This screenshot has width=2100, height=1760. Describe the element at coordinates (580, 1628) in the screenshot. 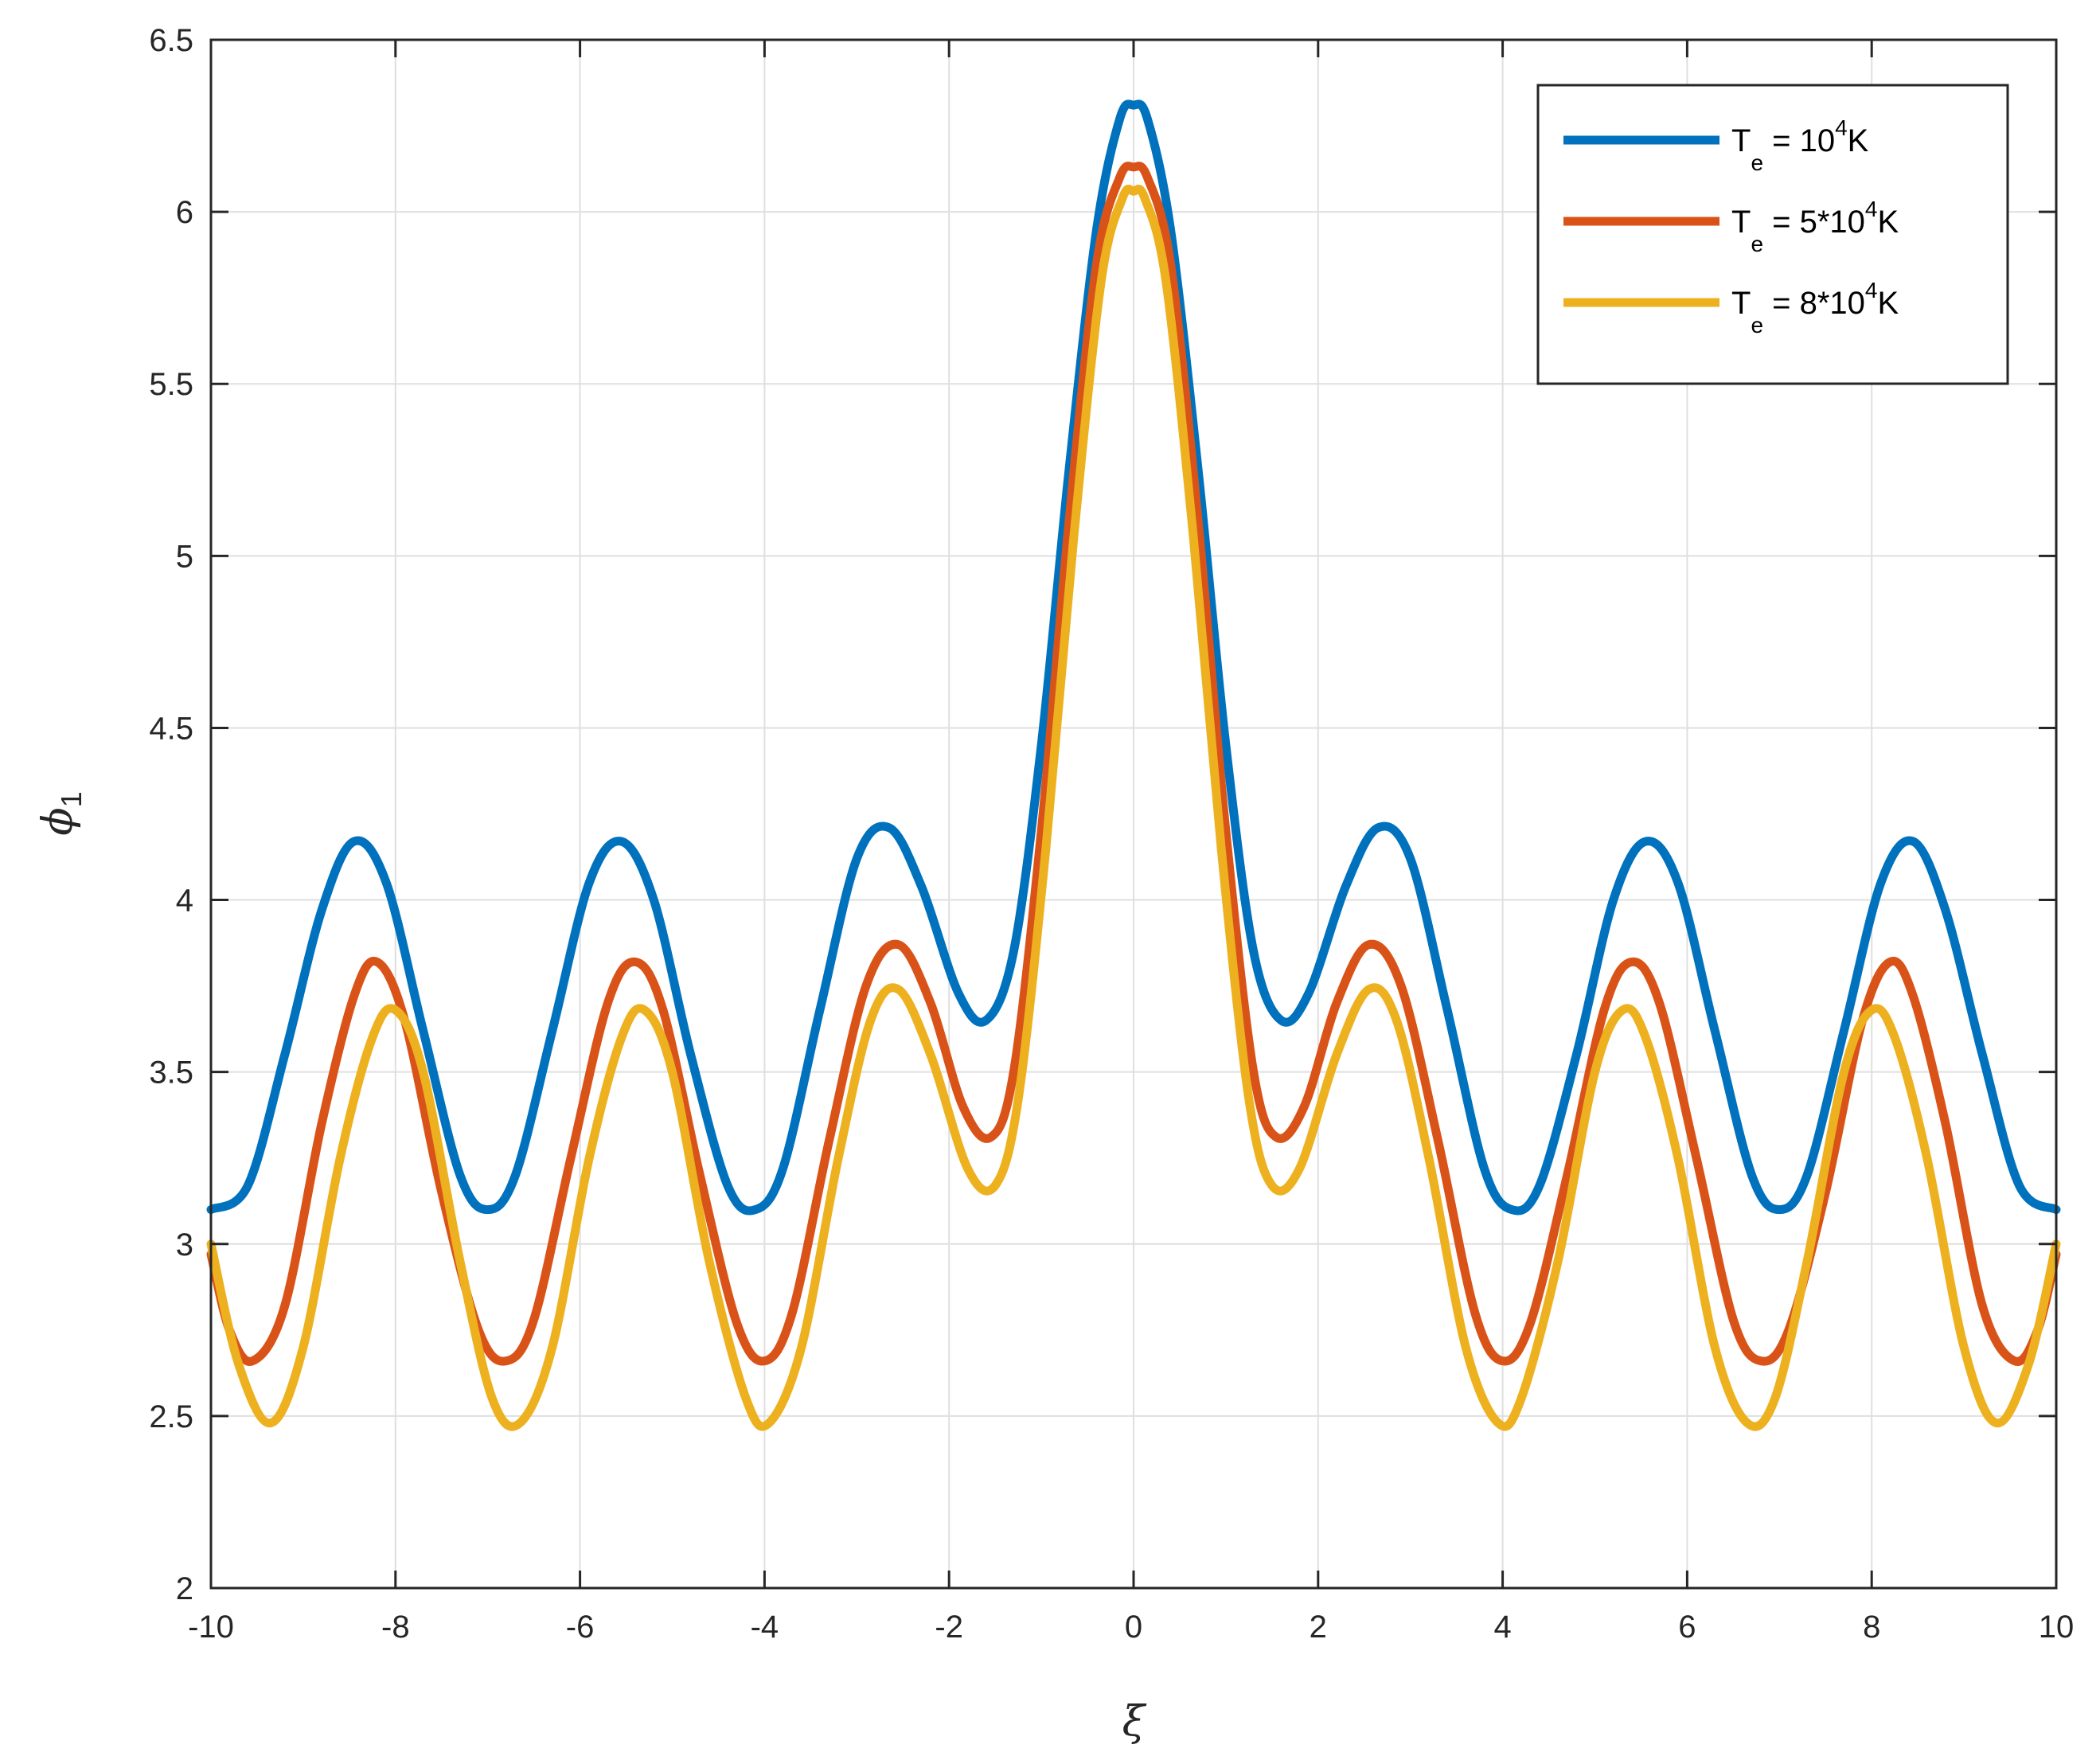

I see `x-tick-label: -6` at that location.